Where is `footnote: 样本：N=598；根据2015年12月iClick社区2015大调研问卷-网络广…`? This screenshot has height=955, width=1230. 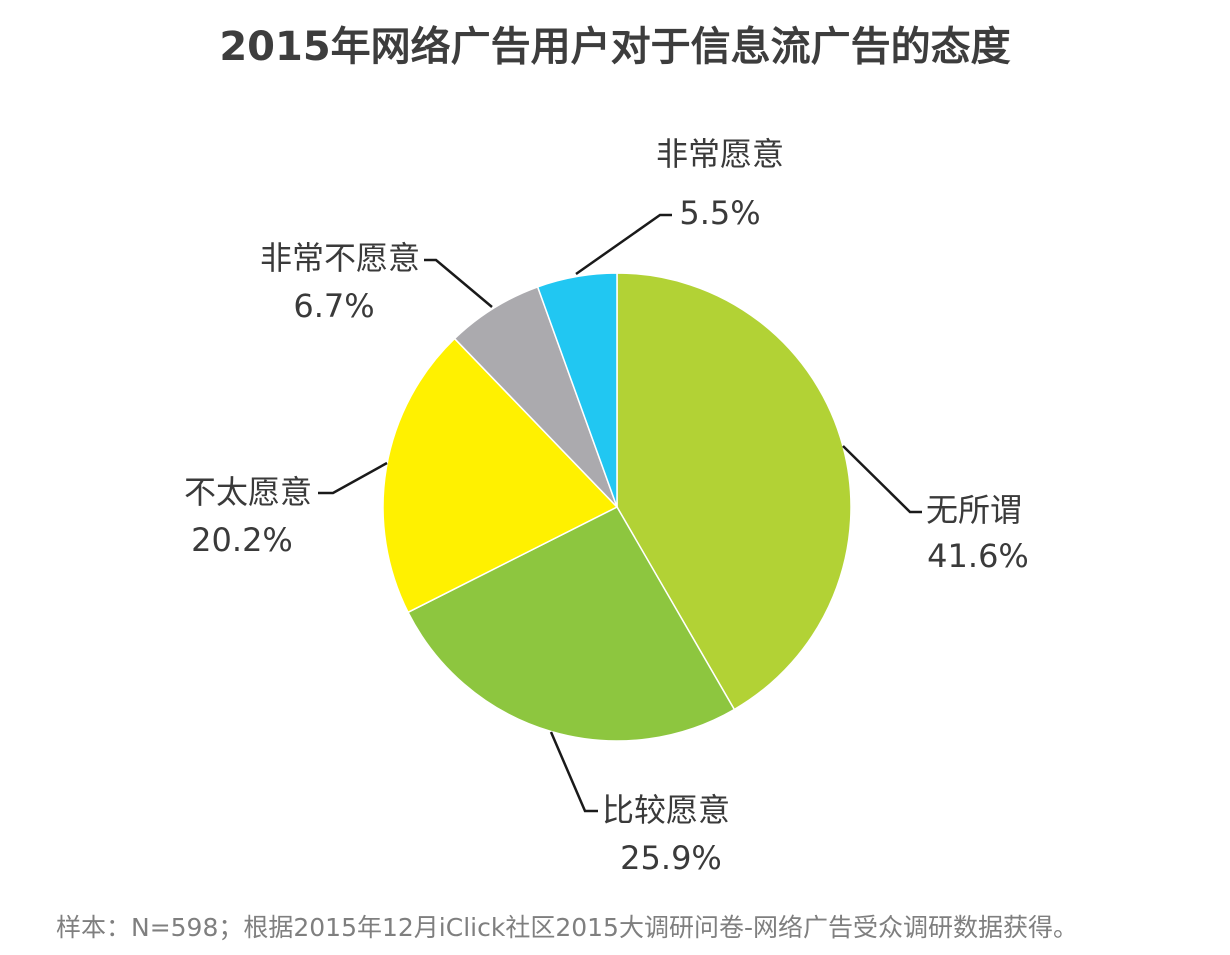 footnote: 样本：N=598；根据2015年12月iClick社区2015大调研问卷-网络广… is located at coordinates (567, 927).